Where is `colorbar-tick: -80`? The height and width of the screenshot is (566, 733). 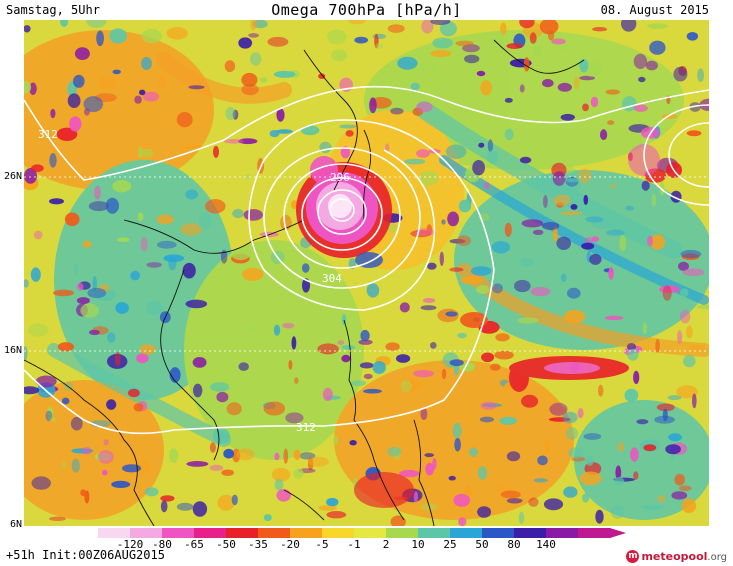
colorbar-tick: -80 is located at coordinates (162, 544).